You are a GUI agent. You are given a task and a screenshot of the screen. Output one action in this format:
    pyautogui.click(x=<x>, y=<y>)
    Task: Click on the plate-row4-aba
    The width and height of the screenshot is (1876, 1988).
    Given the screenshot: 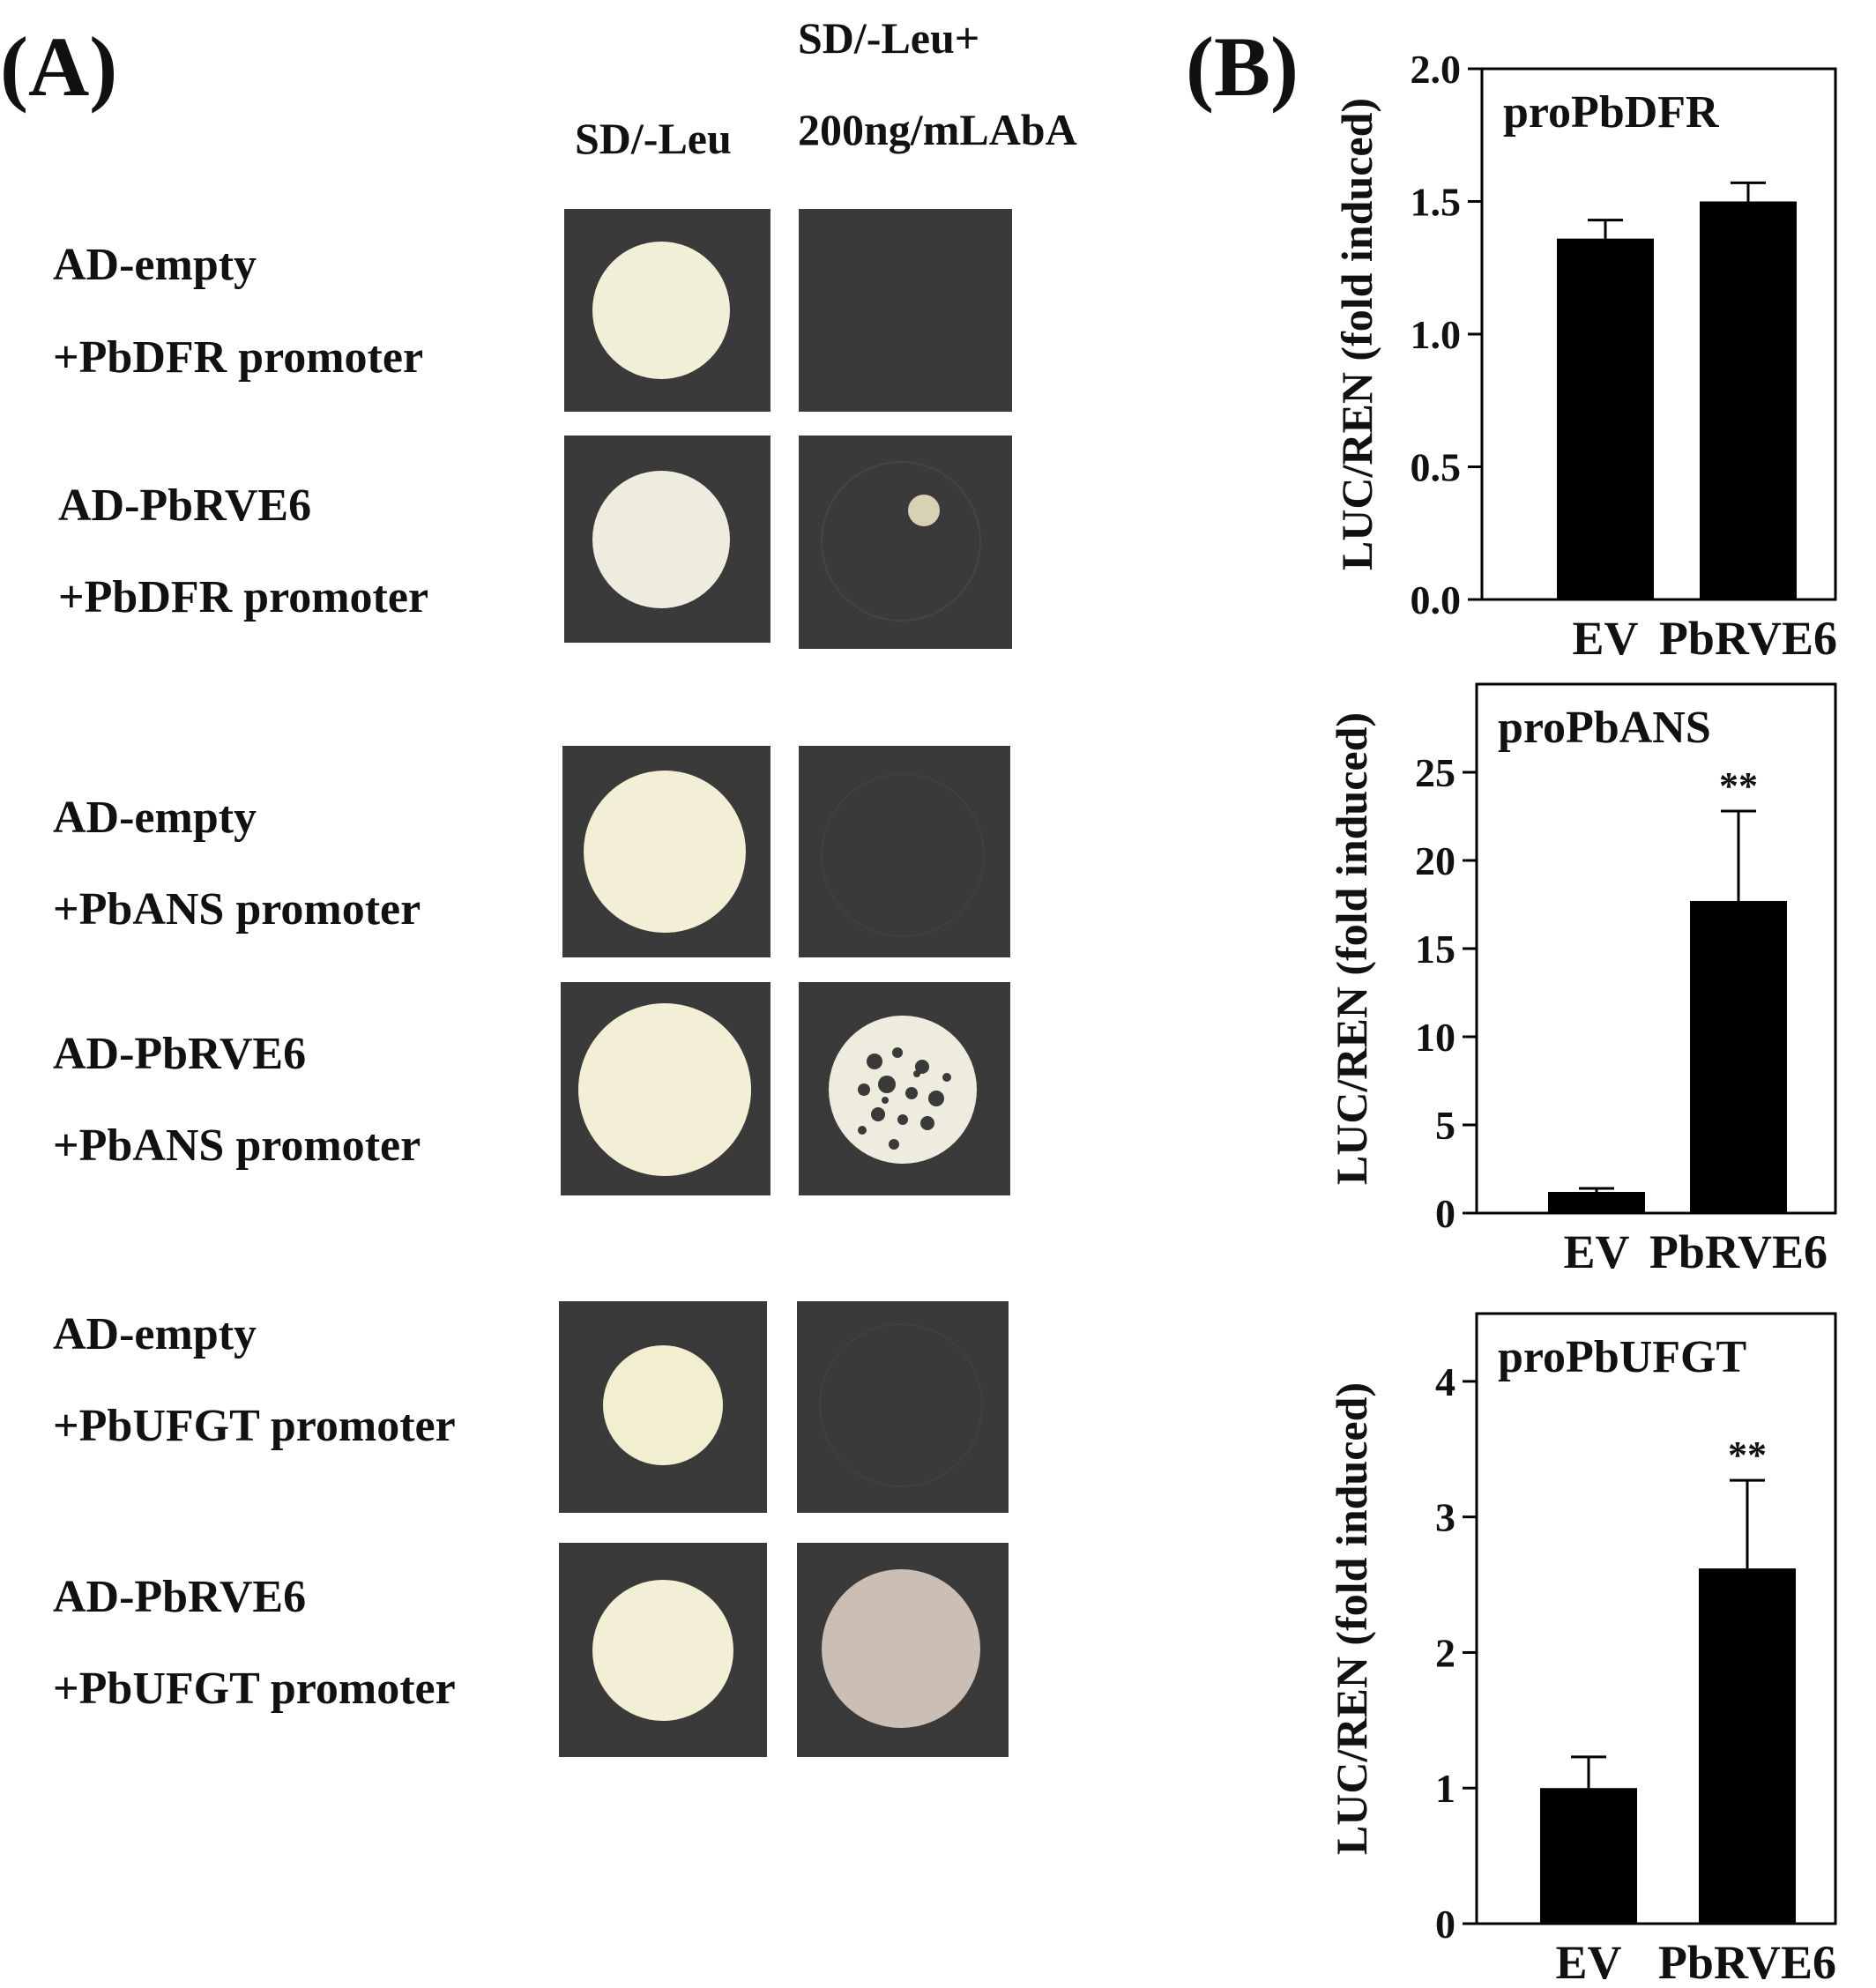 What is the action you would take?
    pyautogui.click(x=904, y=1088)
    